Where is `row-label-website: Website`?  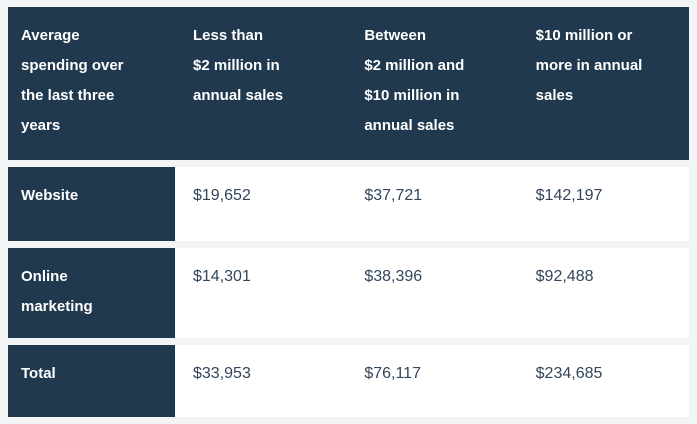 row-label-website: Website is located at coordinates (91, 204).